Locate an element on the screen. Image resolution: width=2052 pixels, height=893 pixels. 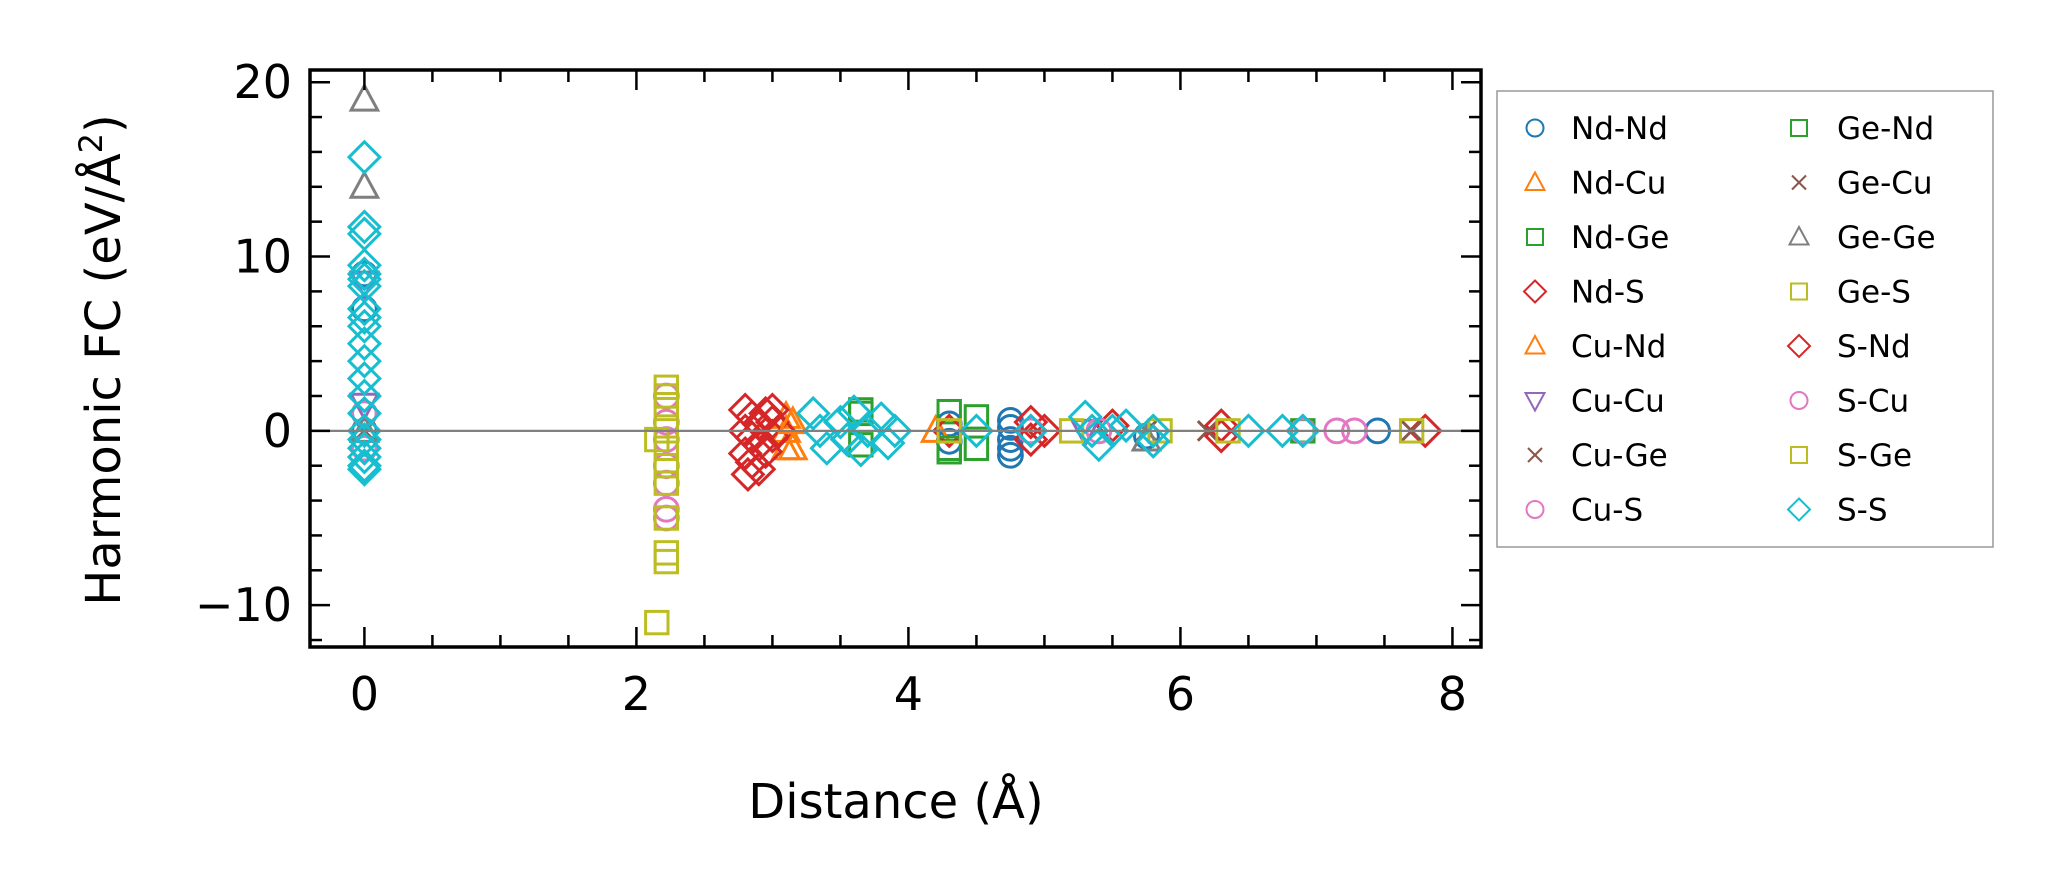
legend-item-s-nd: S-Nd is located at coordinates (1848, 347).